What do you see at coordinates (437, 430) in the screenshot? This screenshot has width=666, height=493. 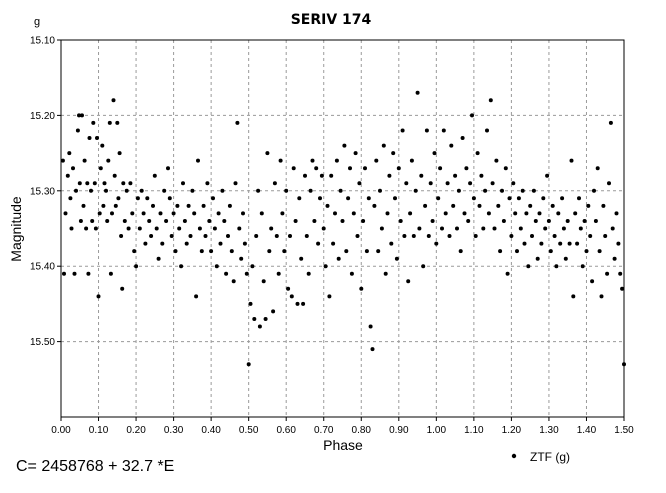 I see `x-tick-label: 1.00` at bounding box center [437, 430].